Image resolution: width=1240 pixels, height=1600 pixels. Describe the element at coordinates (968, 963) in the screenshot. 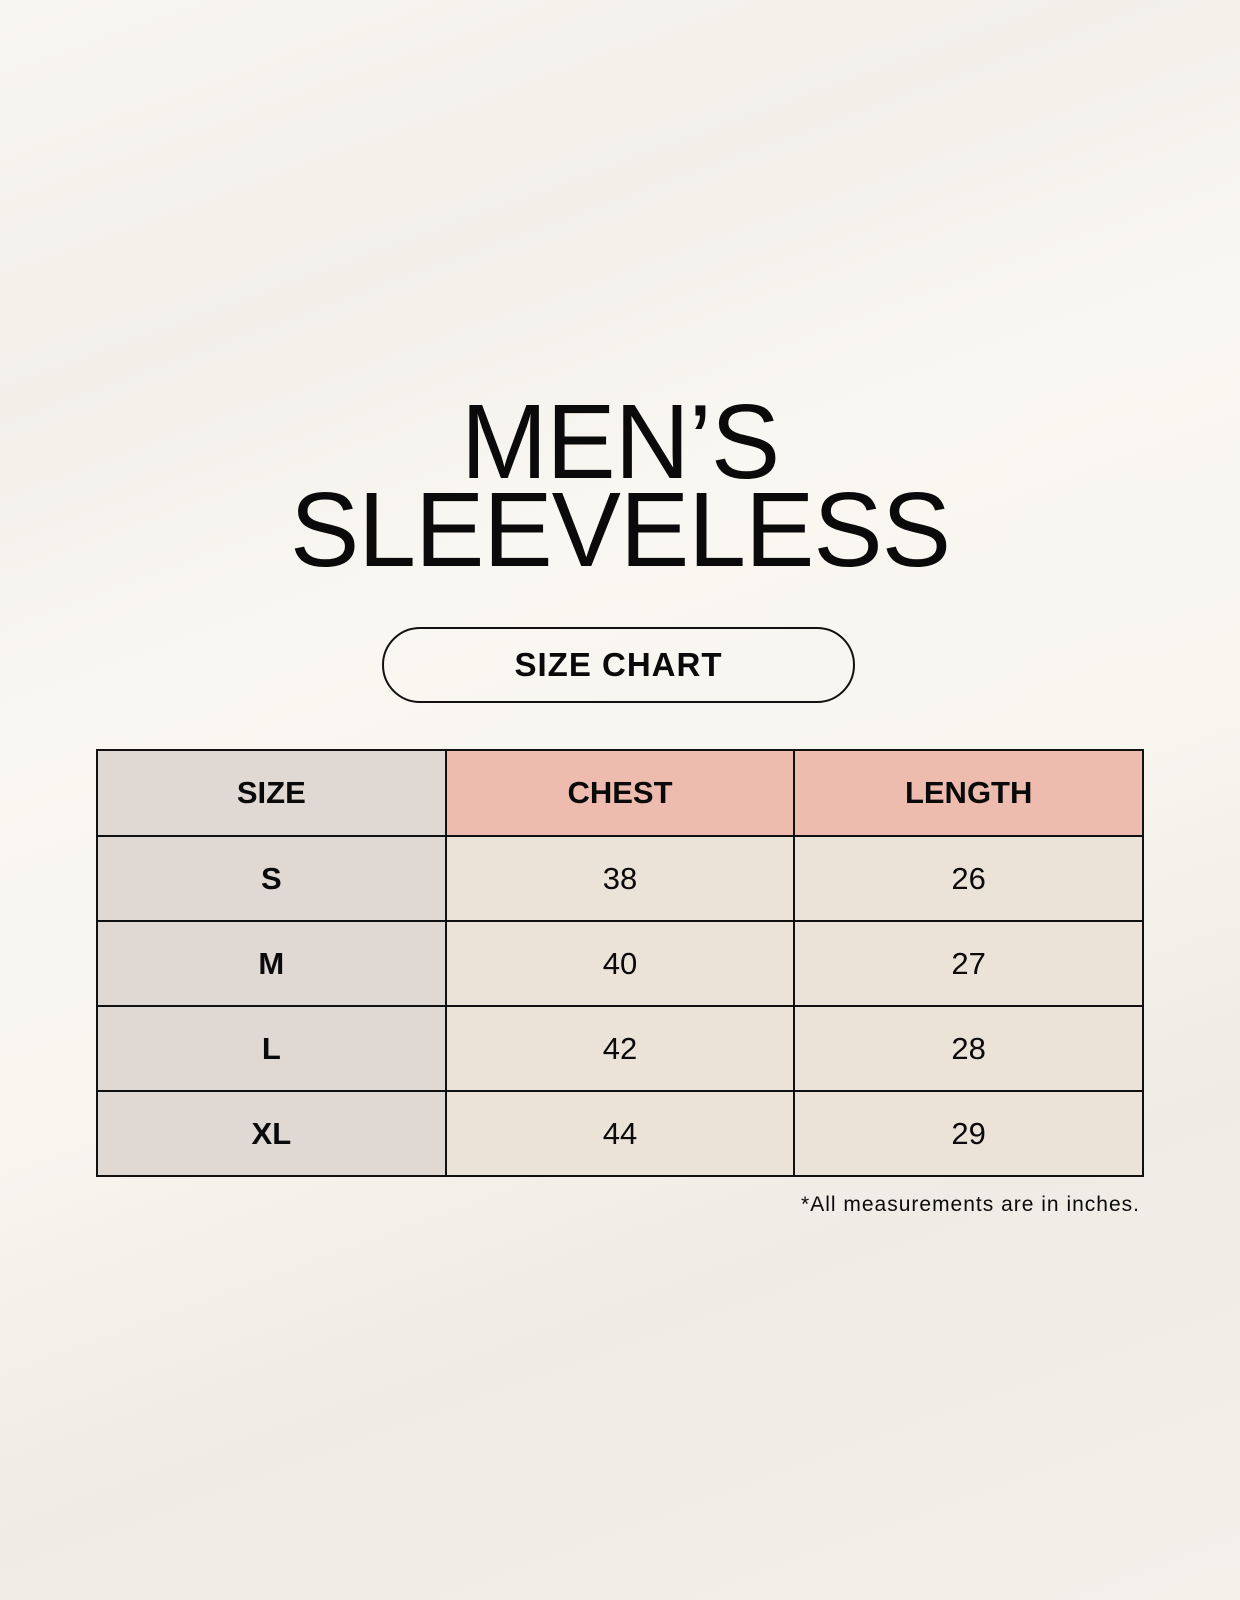

I see `cell-length: 27` at that location.